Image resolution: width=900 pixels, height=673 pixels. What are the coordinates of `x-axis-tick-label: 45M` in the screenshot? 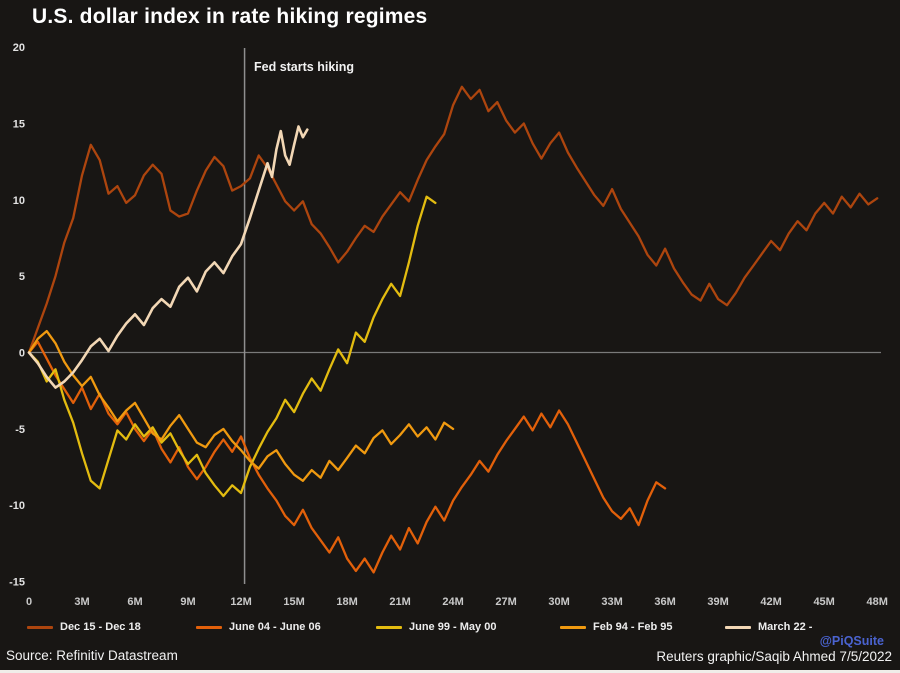 It's located at (823, 602).